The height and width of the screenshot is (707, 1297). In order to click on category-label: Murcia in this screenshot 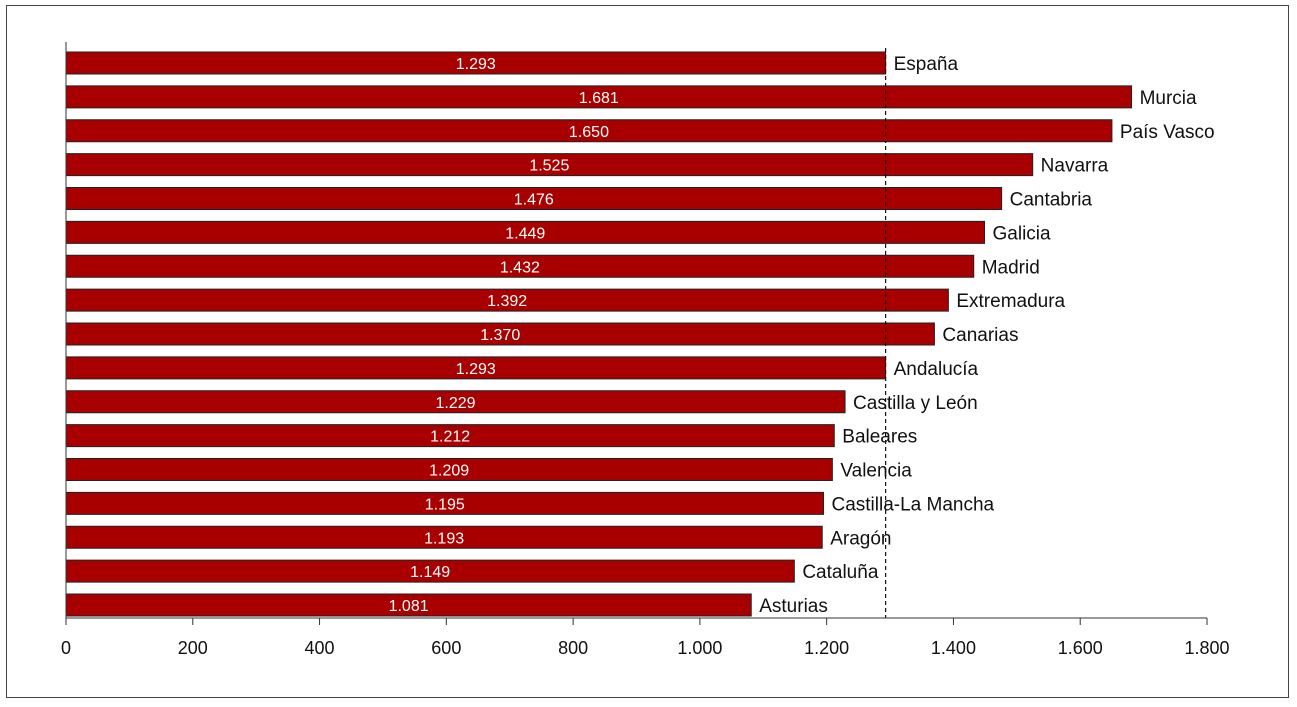, I will do `click(1168, 98)`.